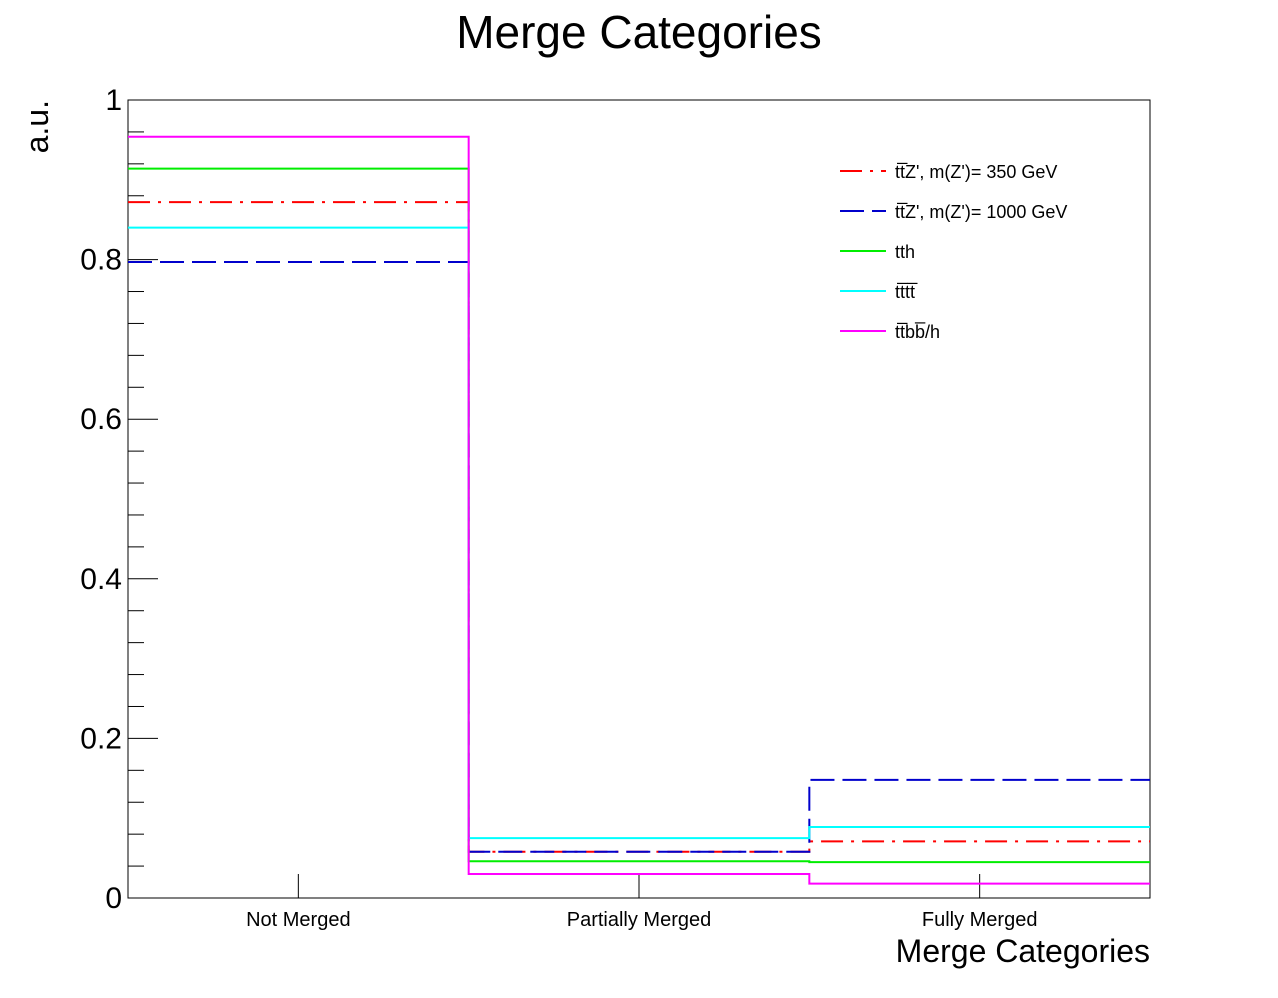  Describe the element at coordinates (905, 252) in the screenshot. I see `legend-entry: tth` at that location.